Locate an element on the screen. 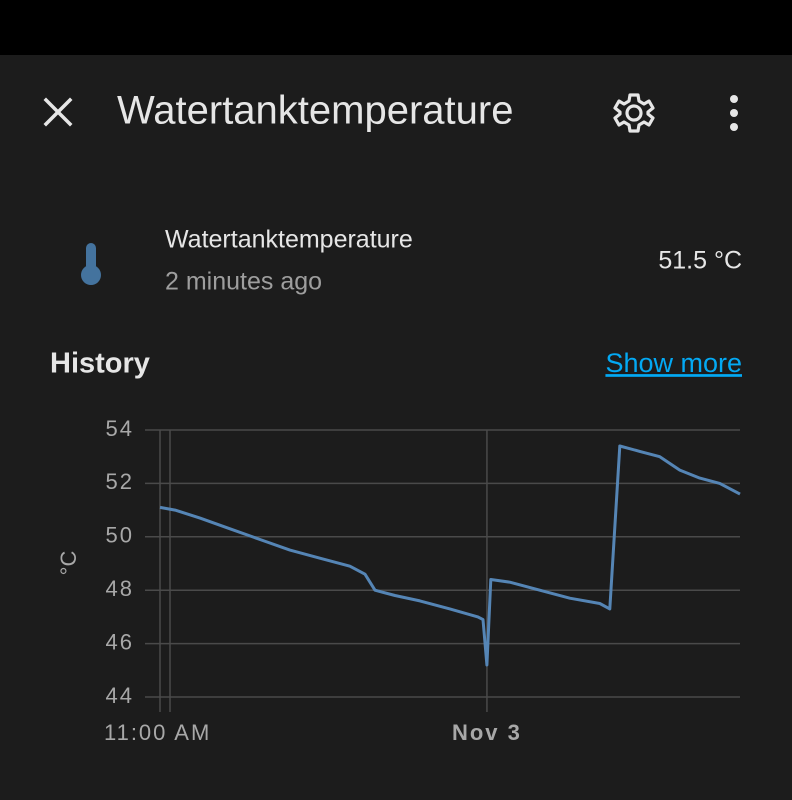 This screenshot has height=800, width=792. y-tick-label: 48 is located at coordinates (120, 588).